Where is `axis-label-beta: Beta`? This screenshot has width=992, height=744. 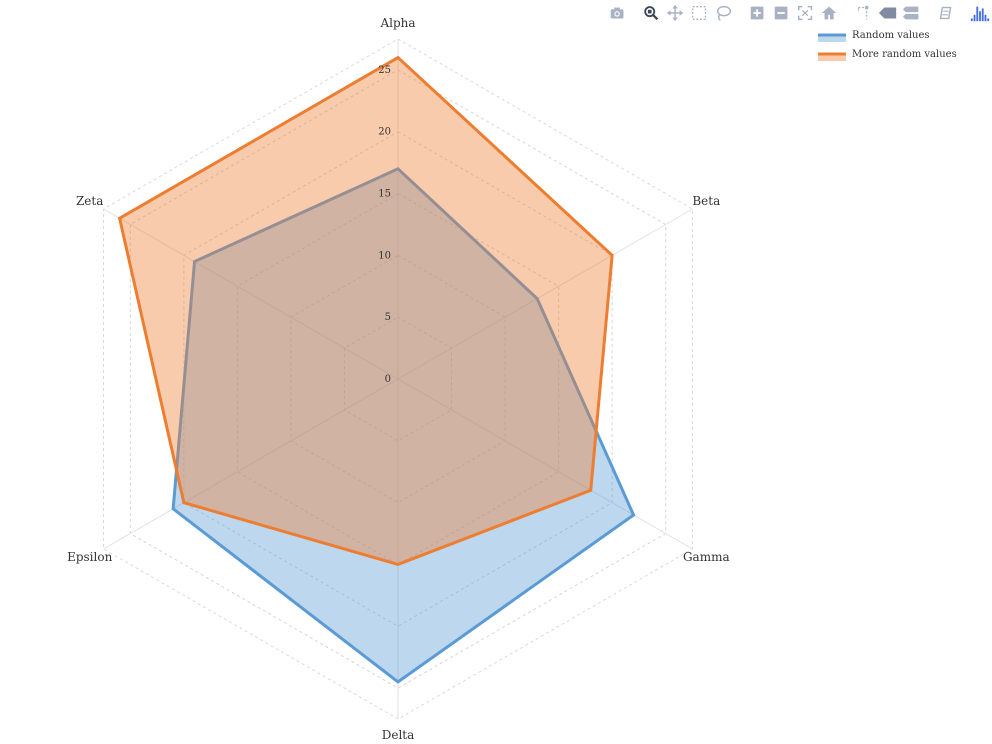
axis-label-beta: Beta is located at coordinates (706, 201).